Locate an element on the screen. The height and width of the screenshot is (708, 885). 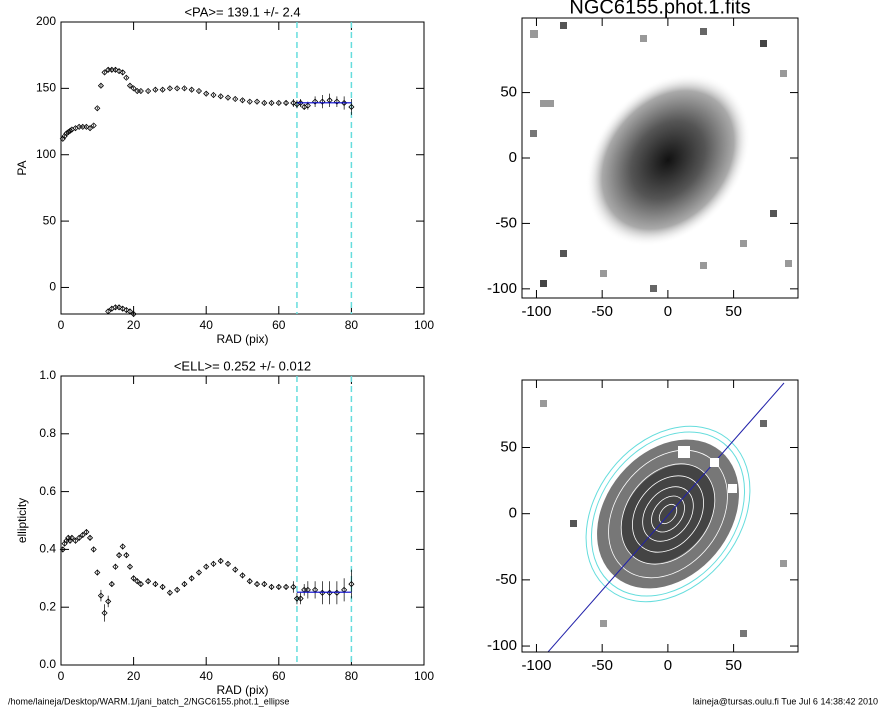
x-tick-label: 20 is located at coordinates (134, 325).